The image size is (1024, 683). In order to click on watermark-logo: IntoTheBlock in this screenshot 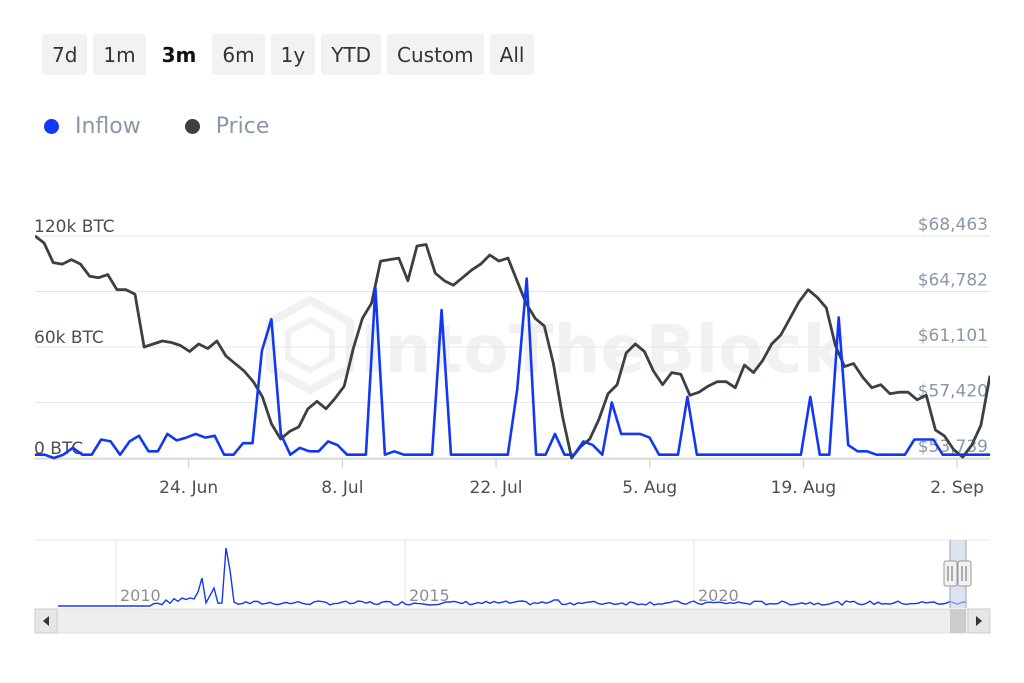, I will do `click(557, 345)`.